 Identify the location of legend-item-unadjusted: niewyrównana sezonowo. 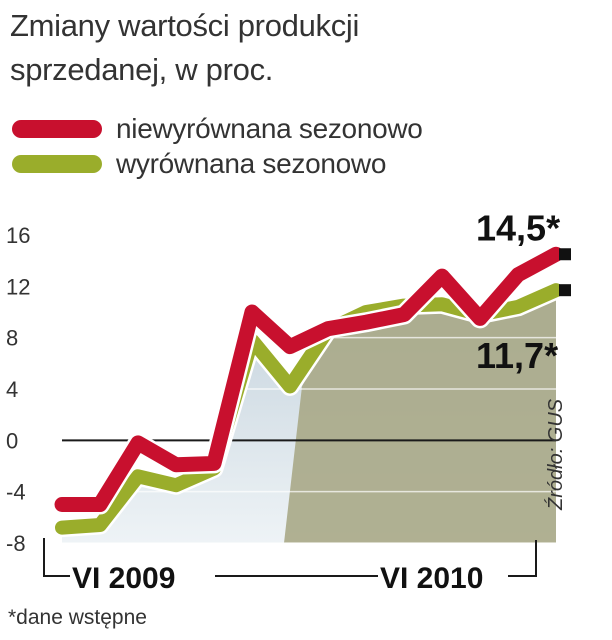
(217, 129).